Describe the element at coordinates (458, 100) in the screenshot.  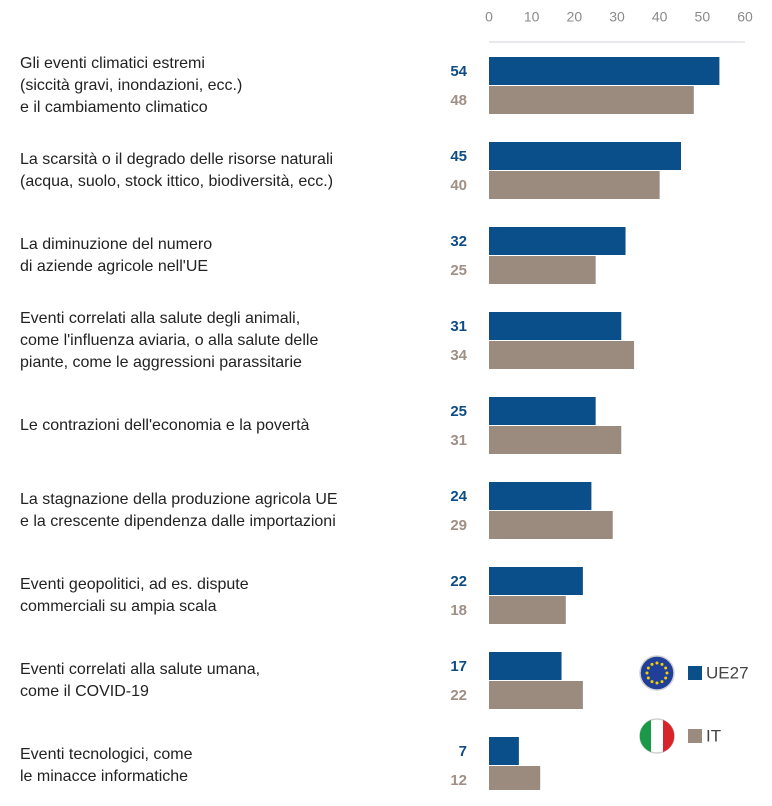
I see `value-label: 48` at that location.